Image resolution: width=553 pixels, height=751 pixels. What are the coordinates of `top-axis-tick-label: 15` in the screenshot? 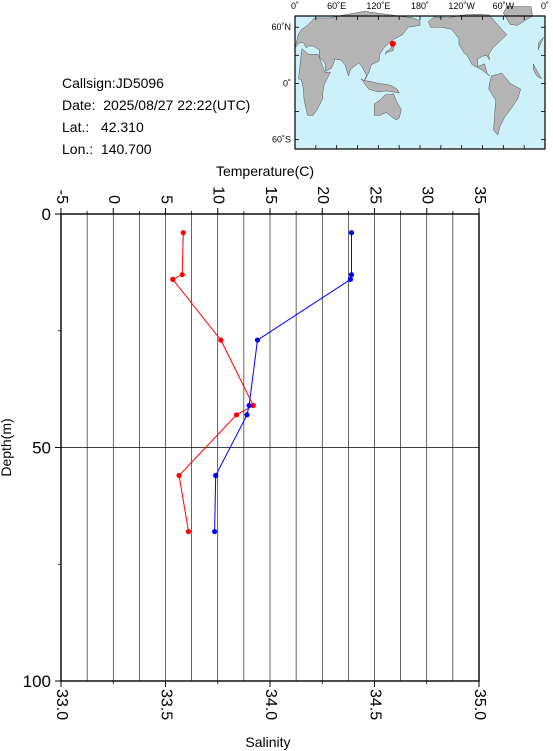 It's located at (270, 195).